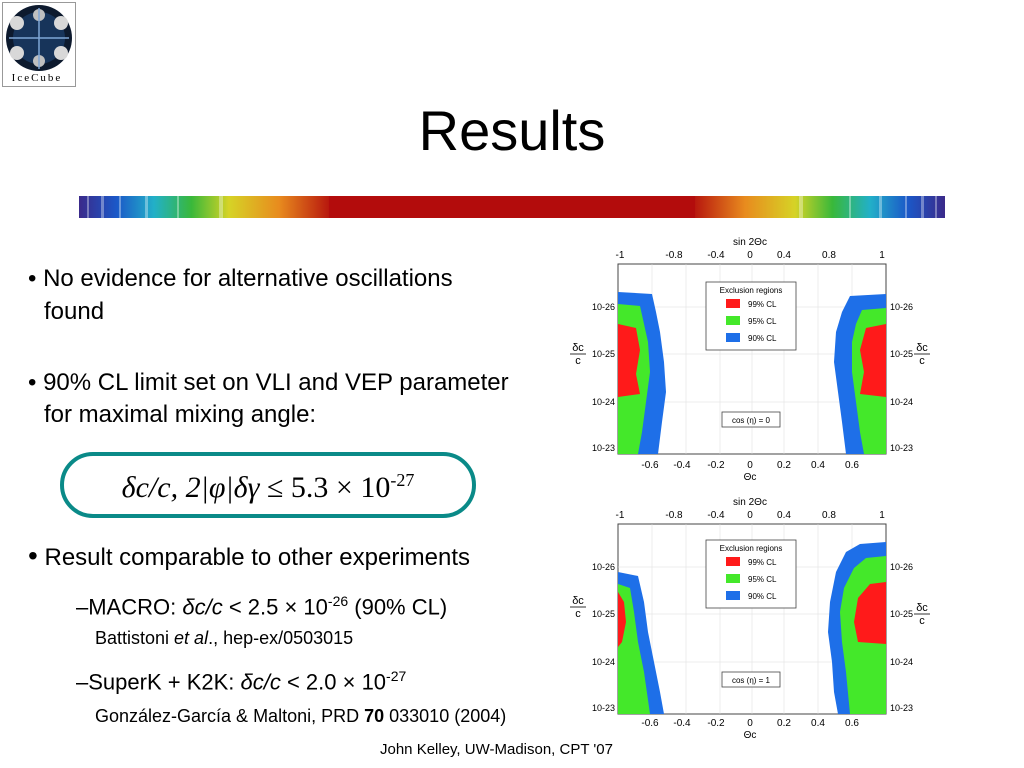 This screenshot has height=768, width=1024. Describe the element at coordinates (190, 487) in the screenshot. I see `formula-lhs: δc/c, 2|φ|δγ` at that location.